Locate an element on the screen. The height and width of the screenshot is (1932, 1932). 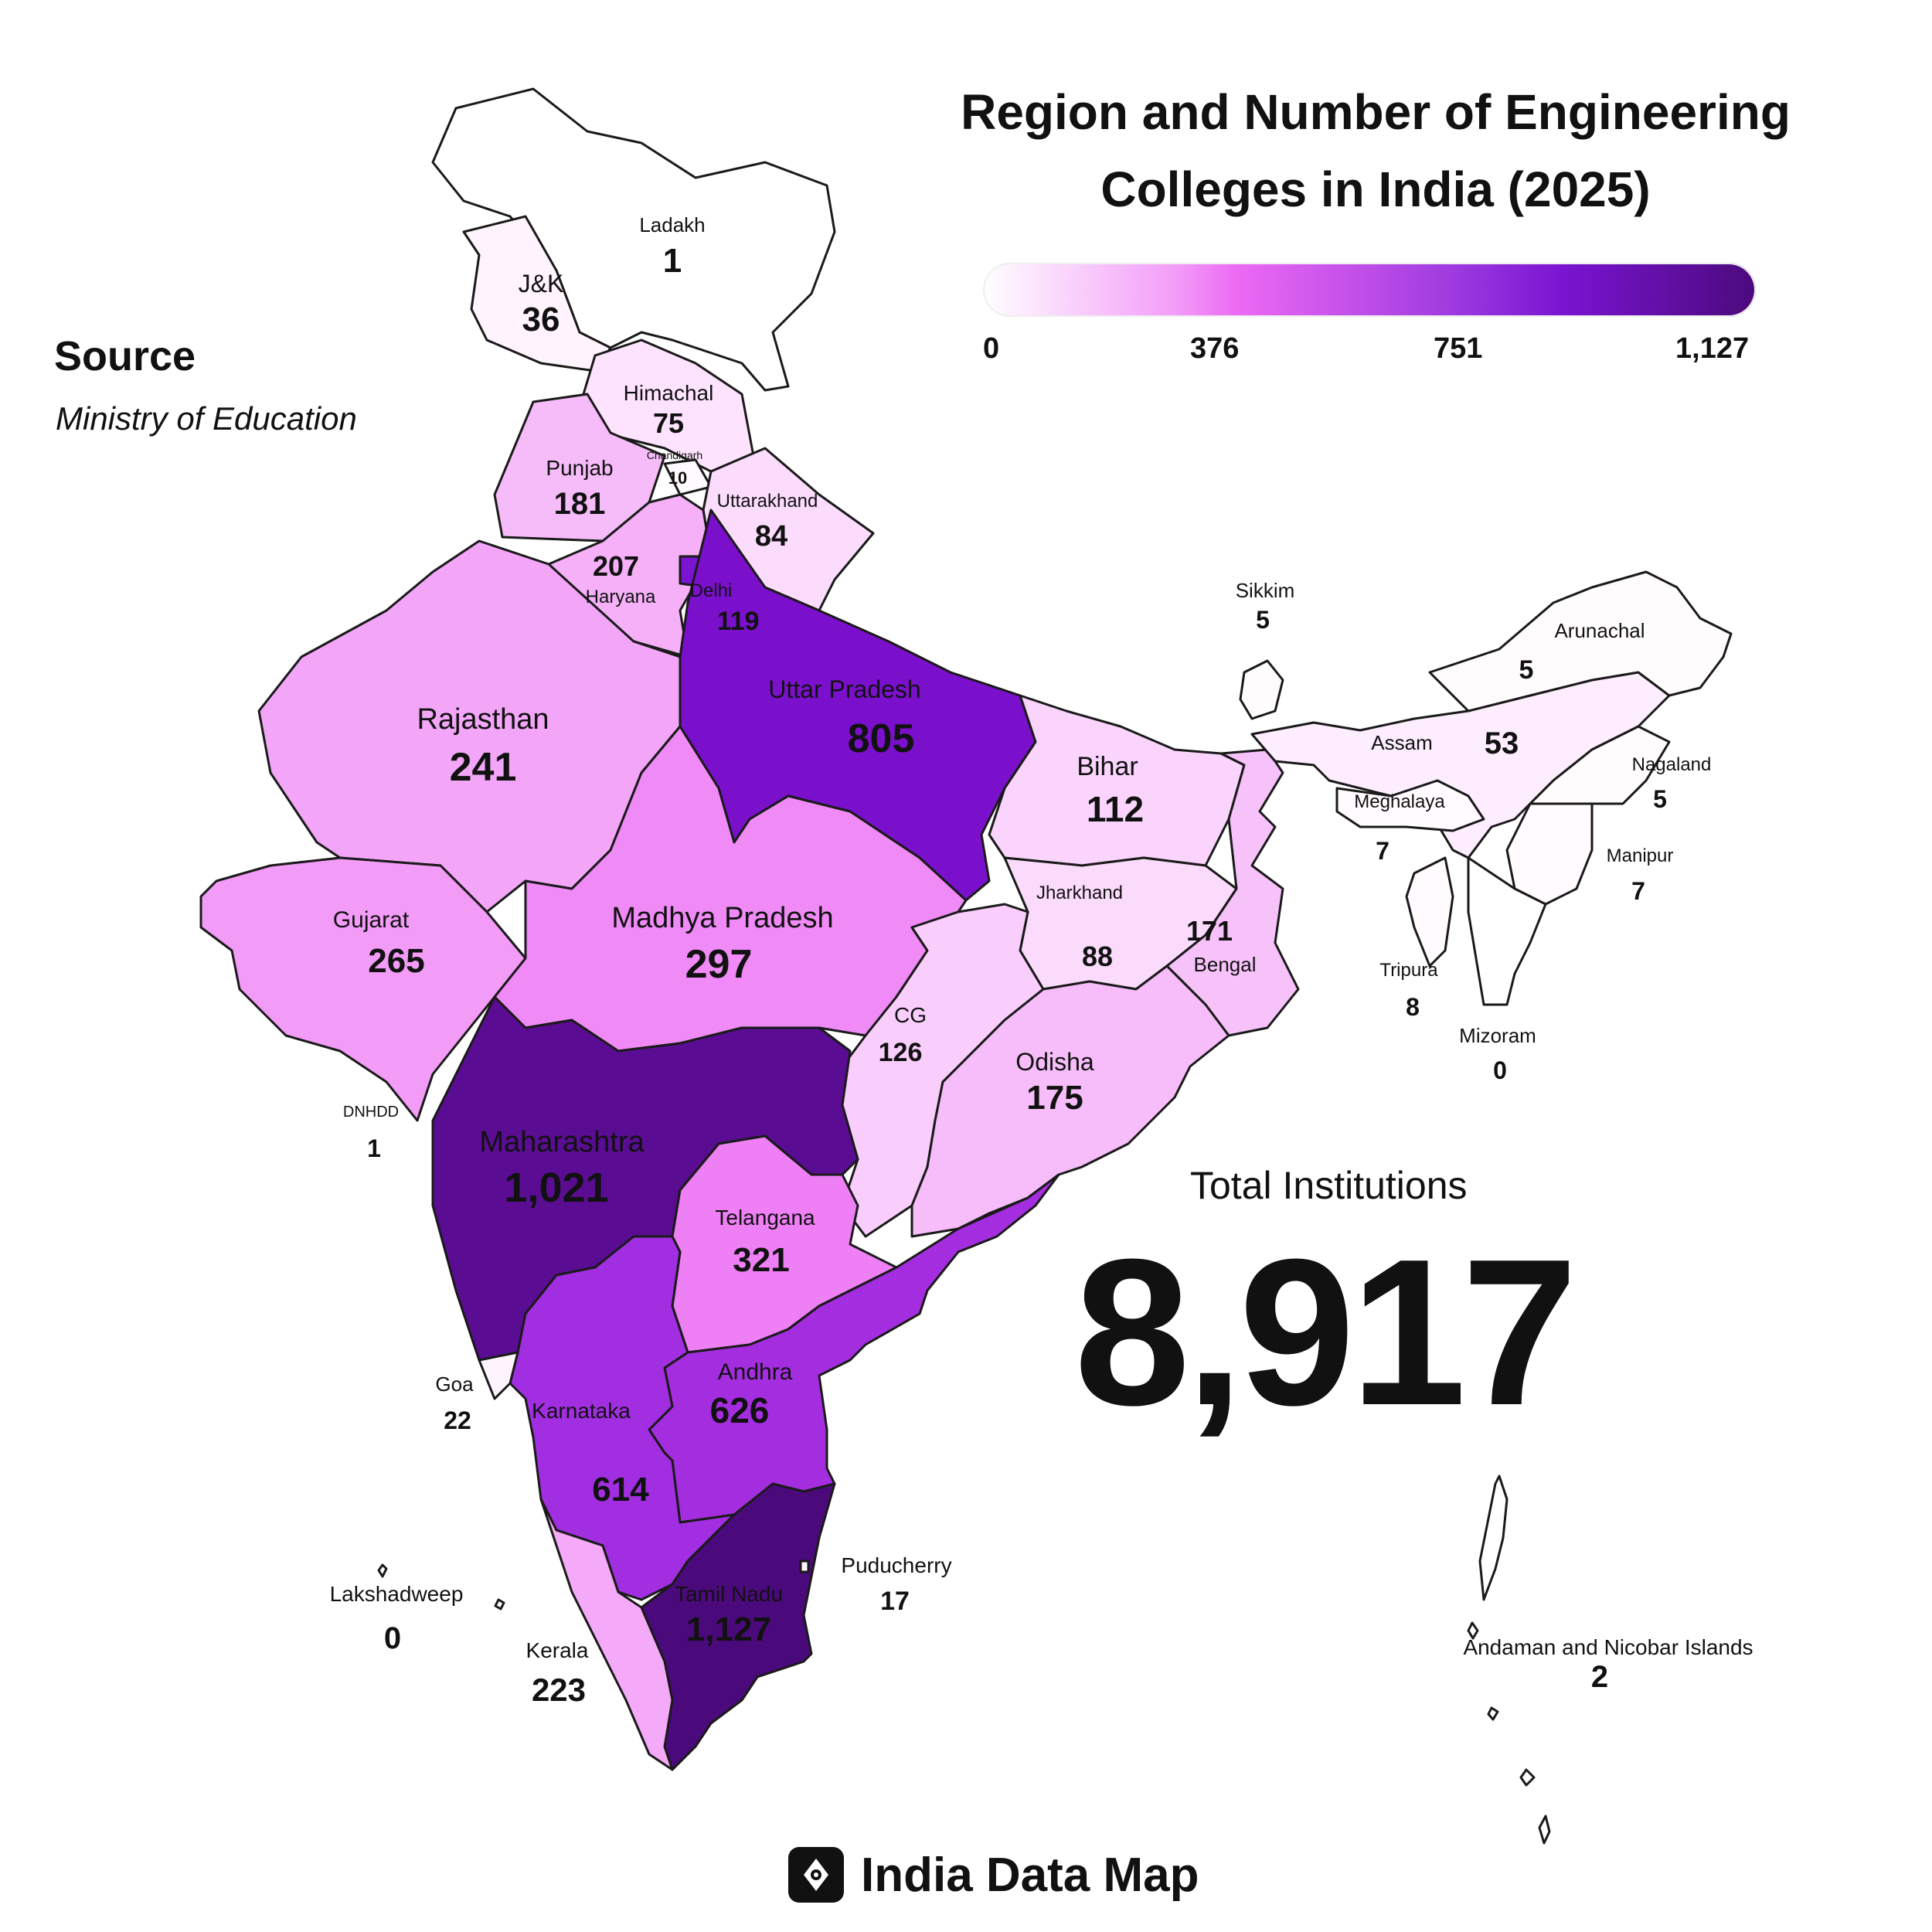
region-nagaland is located at coordinates (1600, 765).